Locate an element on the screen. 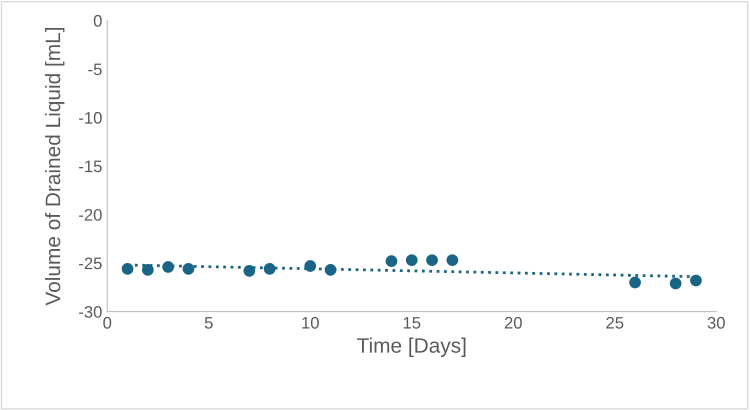 This screenshot has height=410, width=750. x-tick-label: 30 is located at coordinates (716, 322).